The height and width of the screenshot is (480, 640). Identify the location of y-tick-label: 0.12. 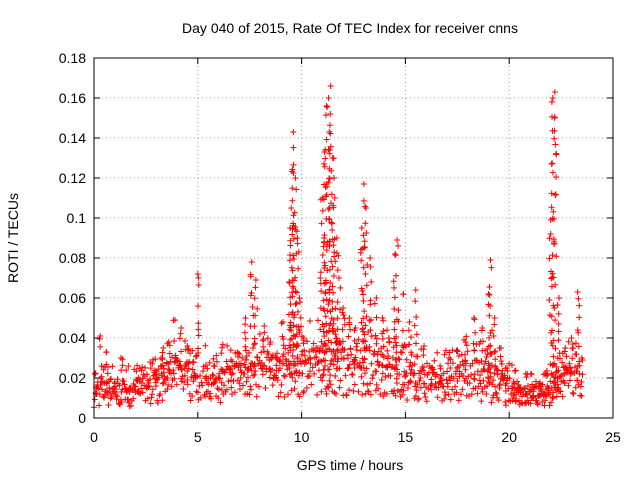
(72, 178).